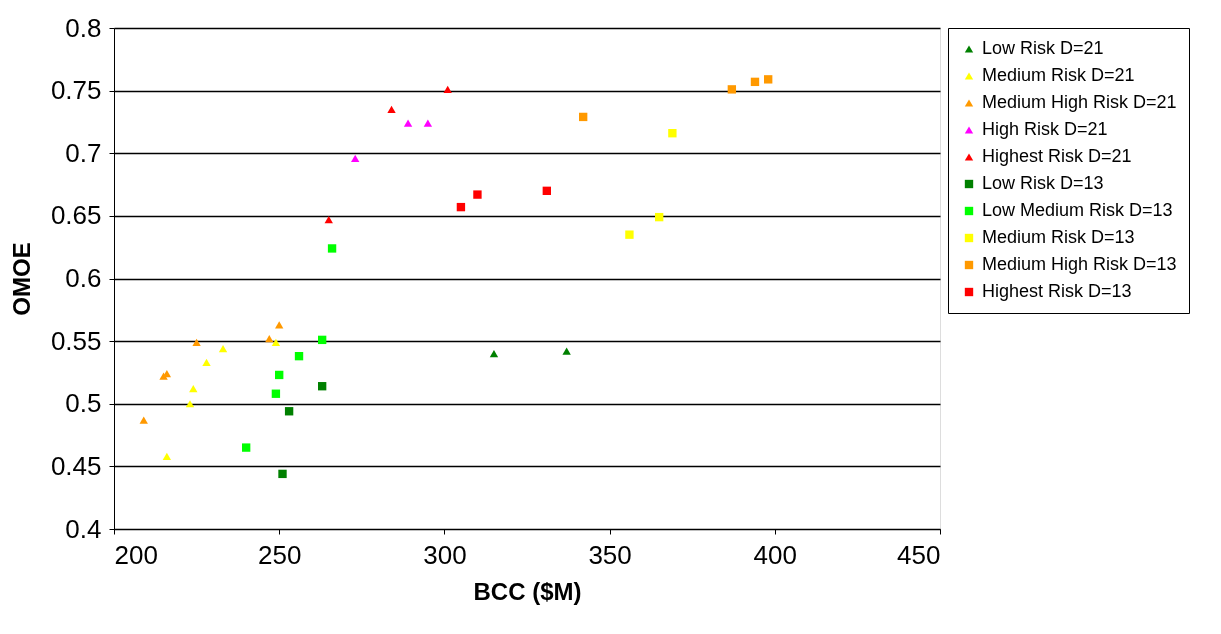 Image resolution: width=1221 pixels, height=634 pixels. What do you see at coordinates (21, 279) in the screenshot?
I see `y-axis-title: OMOE` at bounding box center [21, 279].